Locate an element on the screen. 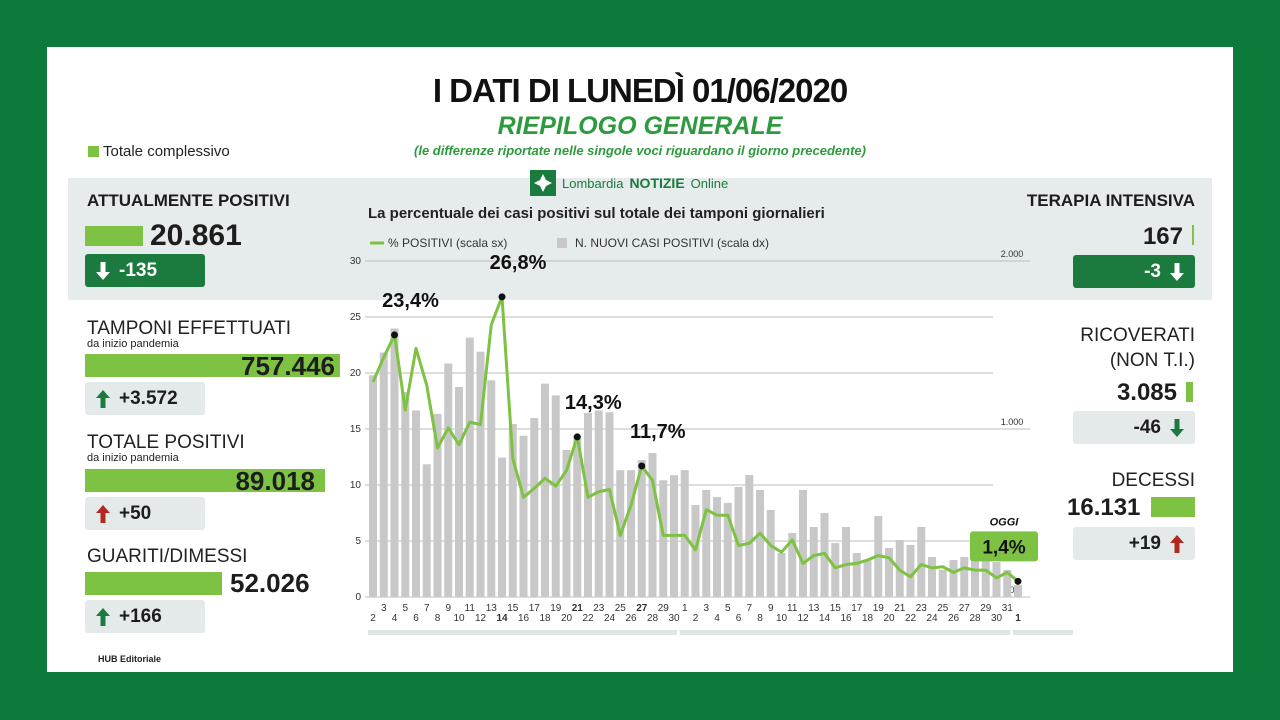  stat-value: 52.026 is located at coordinates (270, 583).